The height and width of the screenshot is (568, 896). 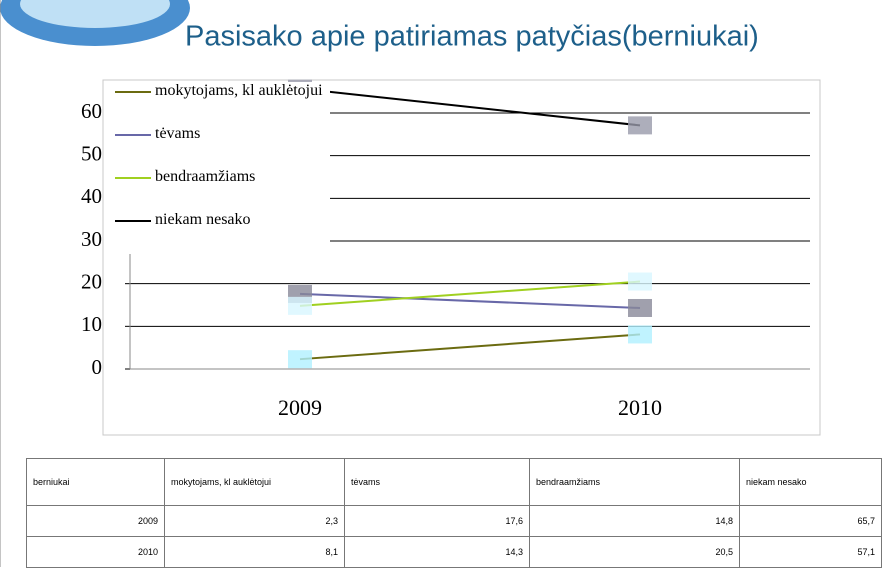 What do you see at coordinates (91, 324) in the screenshot?
I see `y-tick-label: 10` at bounding box center [91, 324].